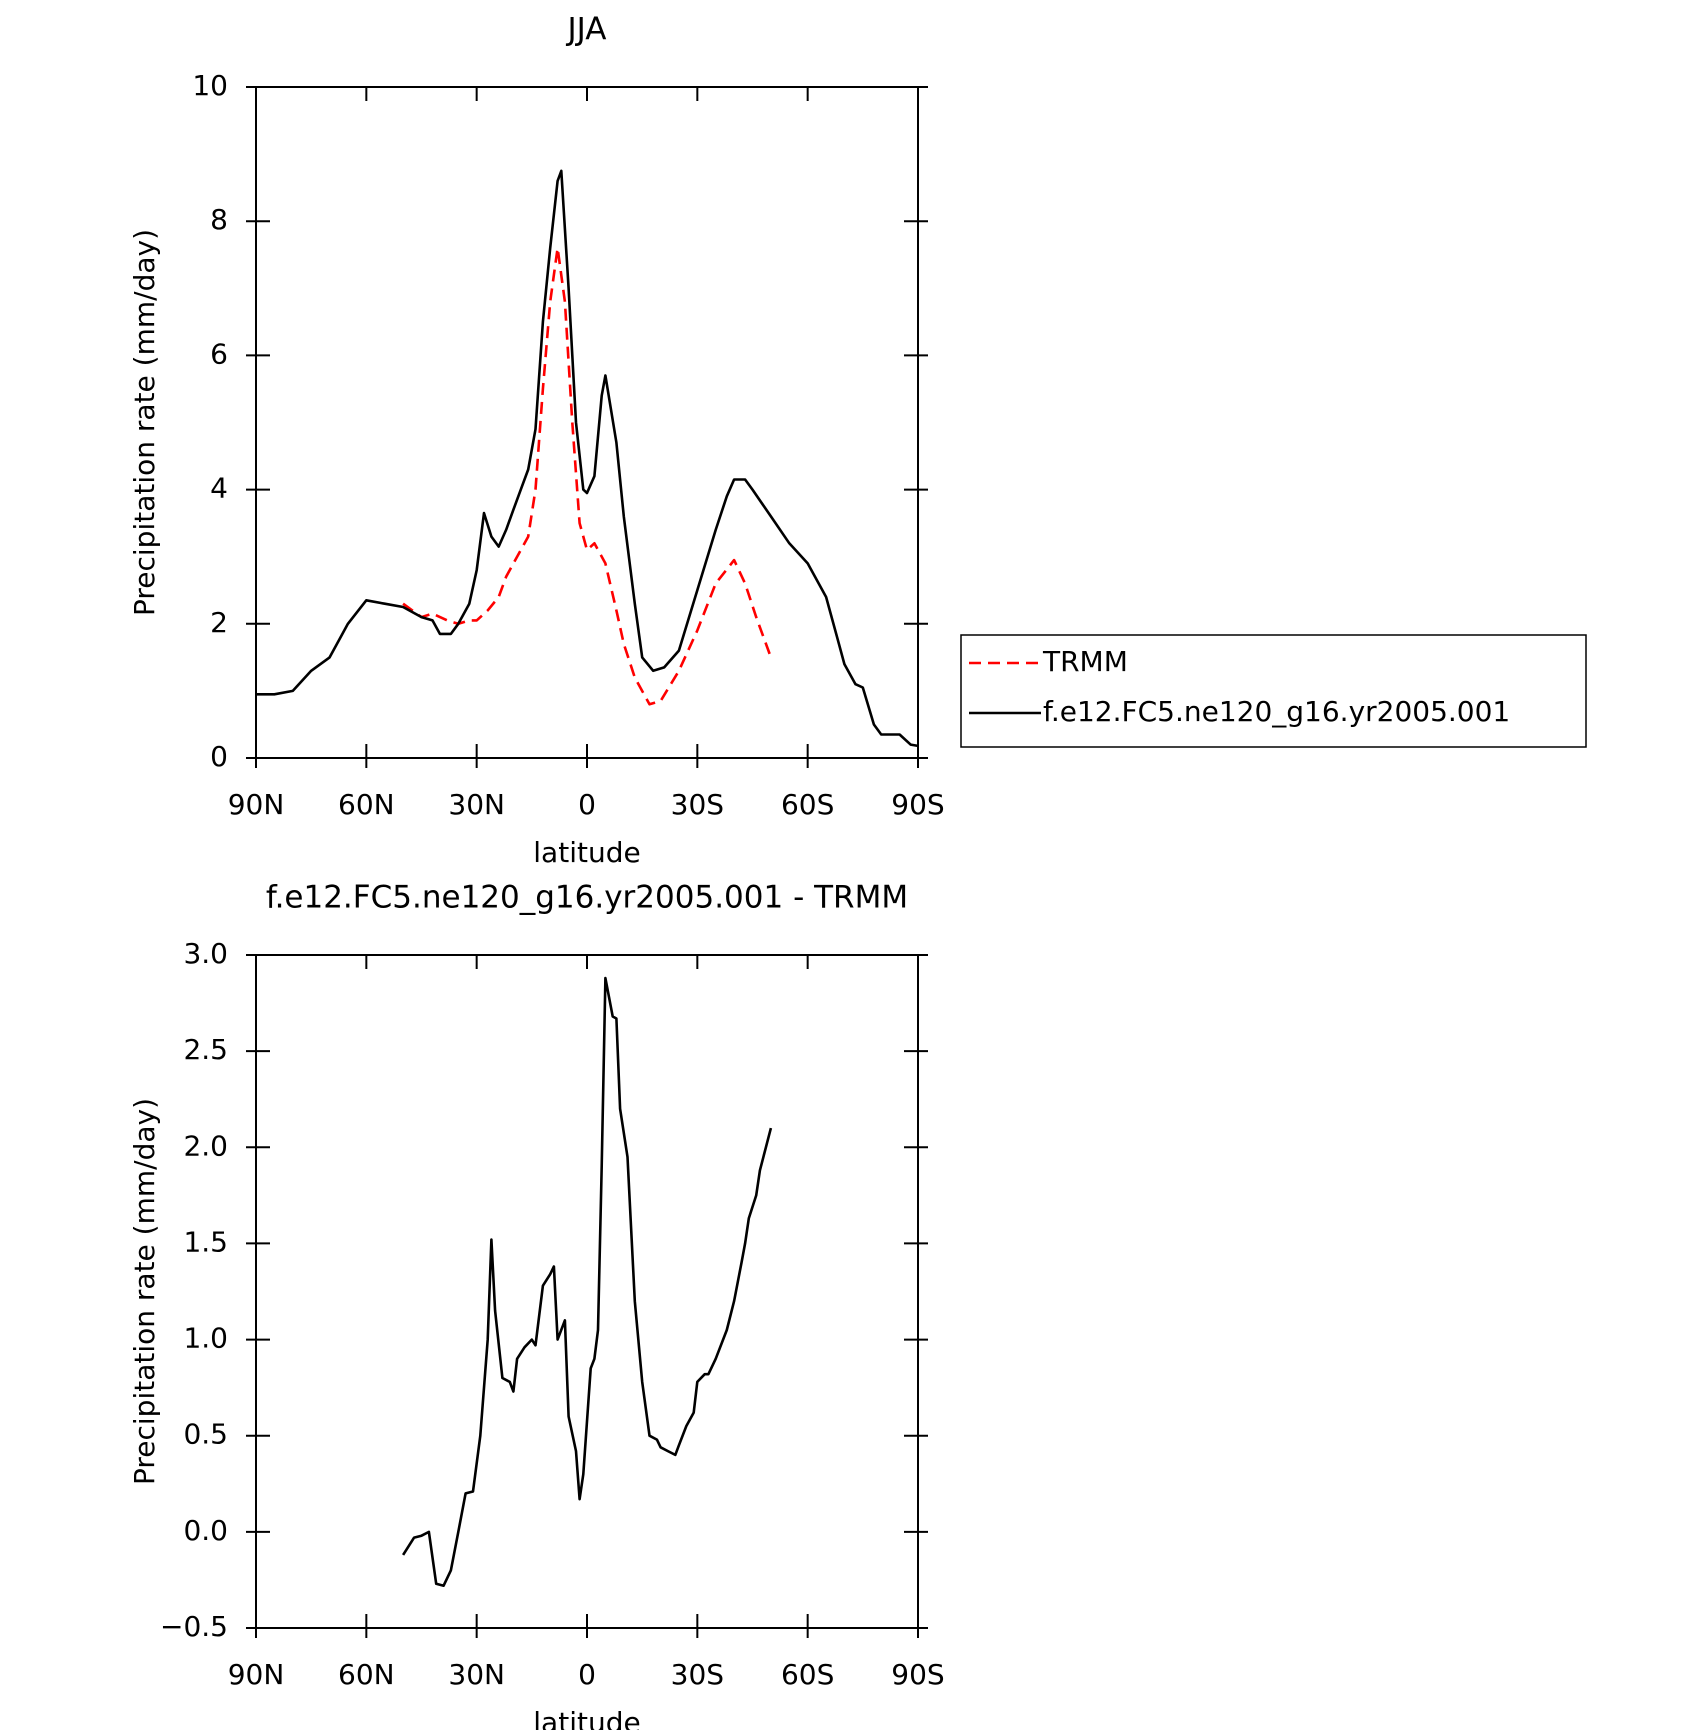 The width and height of the screenshot is (1702, 1730). What do you see at coordinates (1085, 661) in the screenshot?
I see `legend-label: TRMM` at bounding box center [1085, 661].